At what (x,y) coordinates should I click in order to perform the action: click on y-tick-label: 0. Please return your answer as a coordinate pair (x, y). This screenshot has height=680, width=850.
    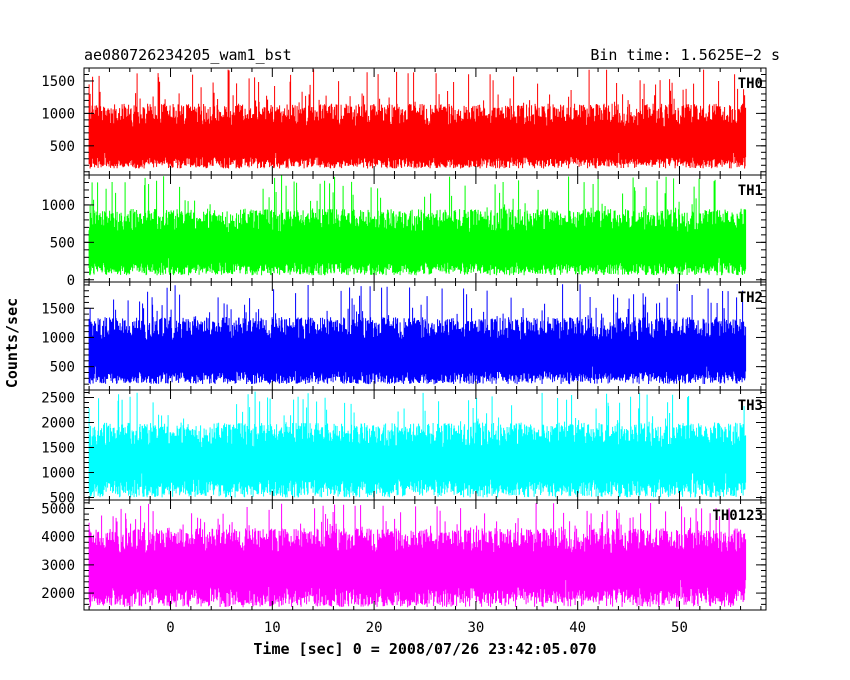
    Looking at the image, I should click on (71, 281).